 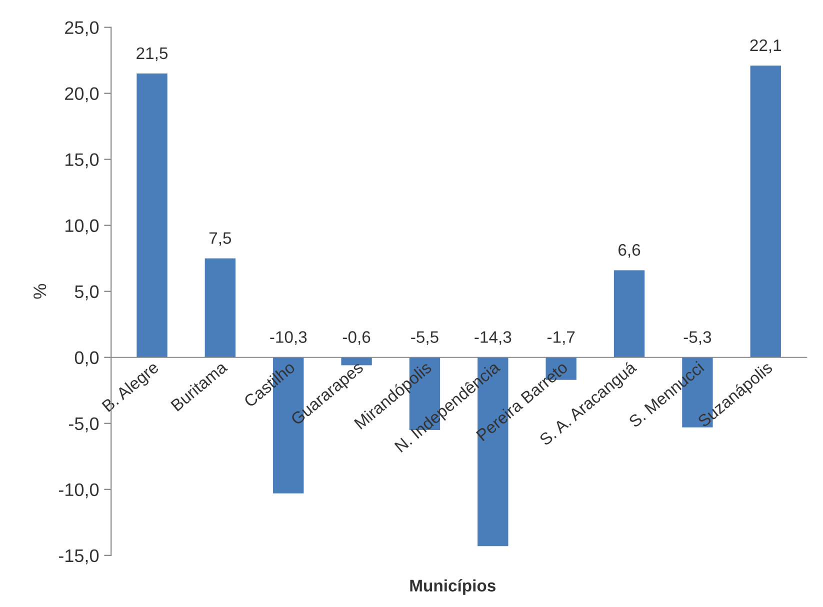 What do you see at coordinates (698, 338) in the screenshot?
I see `data-label: -5,3` at bounding box center [698, 338].